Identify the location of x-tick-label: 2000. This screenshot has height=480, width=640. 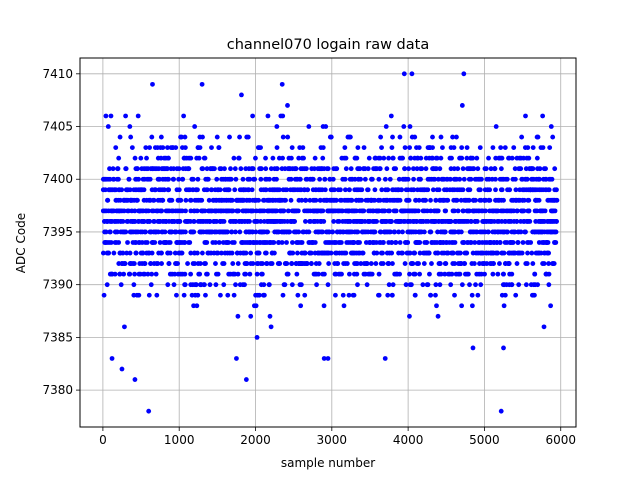
(255, 440).